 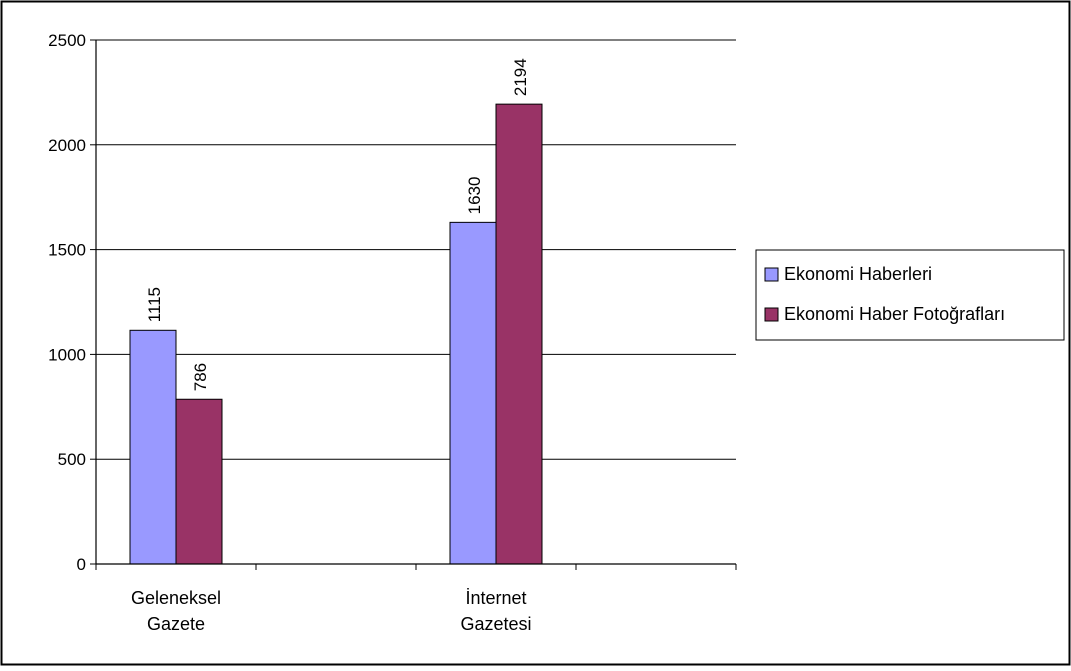 What do you see at coordinates (473, 393) in the screenshot?
I see `bar-haberleri-internet` at bounding box center [473, 393].